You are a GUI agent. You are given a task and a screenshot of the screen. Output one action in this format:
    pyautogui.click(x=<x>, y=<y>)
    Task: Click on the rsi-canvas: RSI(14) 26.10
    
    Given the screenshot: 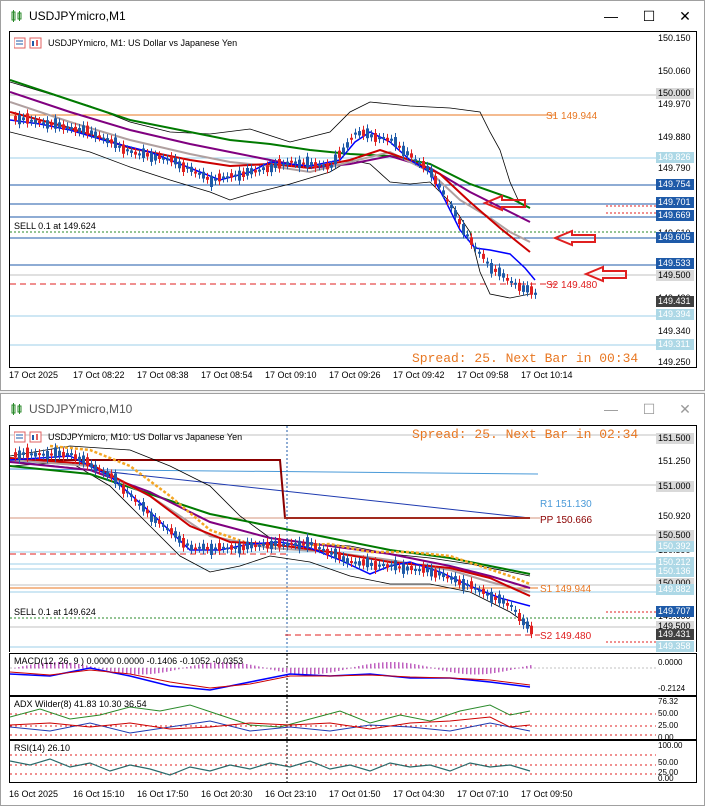 What is the action you would take?
    pyautogui.click(x=353, y=762)
    